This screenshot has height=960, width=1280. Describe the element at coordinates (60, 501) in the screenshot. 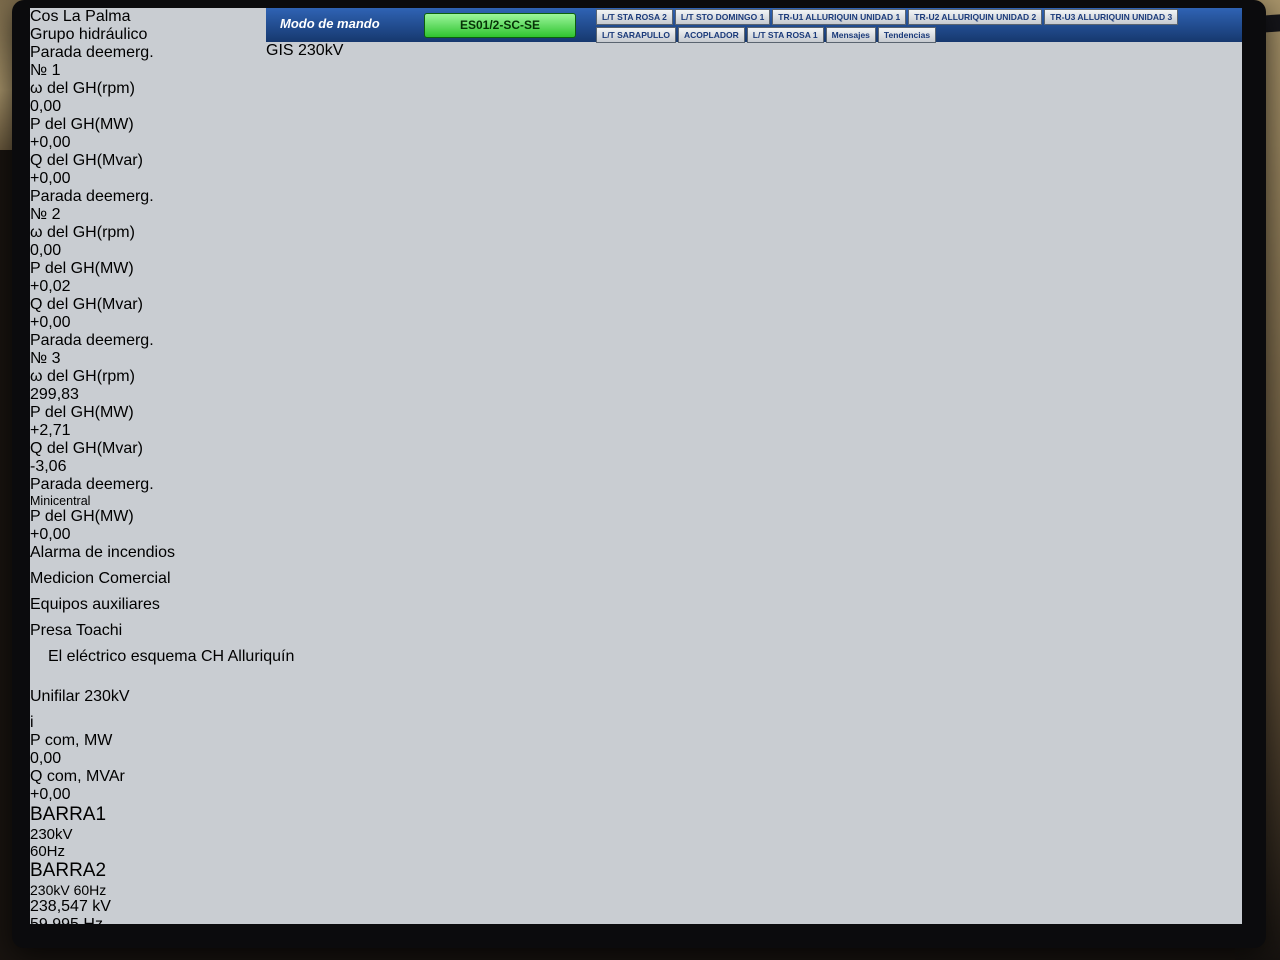

I see `minicentral-badge: Minicentral` at that location.